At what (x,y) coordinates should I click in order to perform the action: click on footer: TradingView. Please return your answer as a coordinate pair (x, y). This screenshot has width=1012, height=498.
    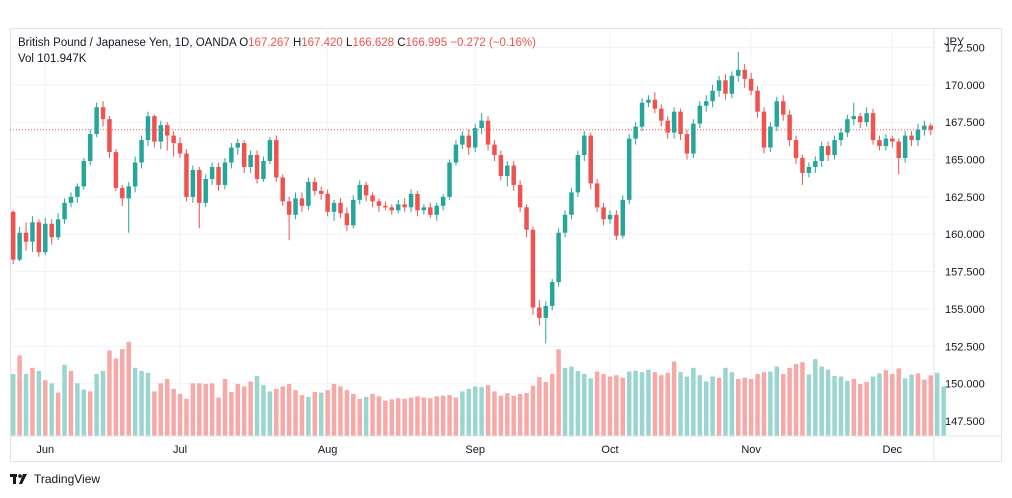
    Looking at the image, I should click on (55, 479).